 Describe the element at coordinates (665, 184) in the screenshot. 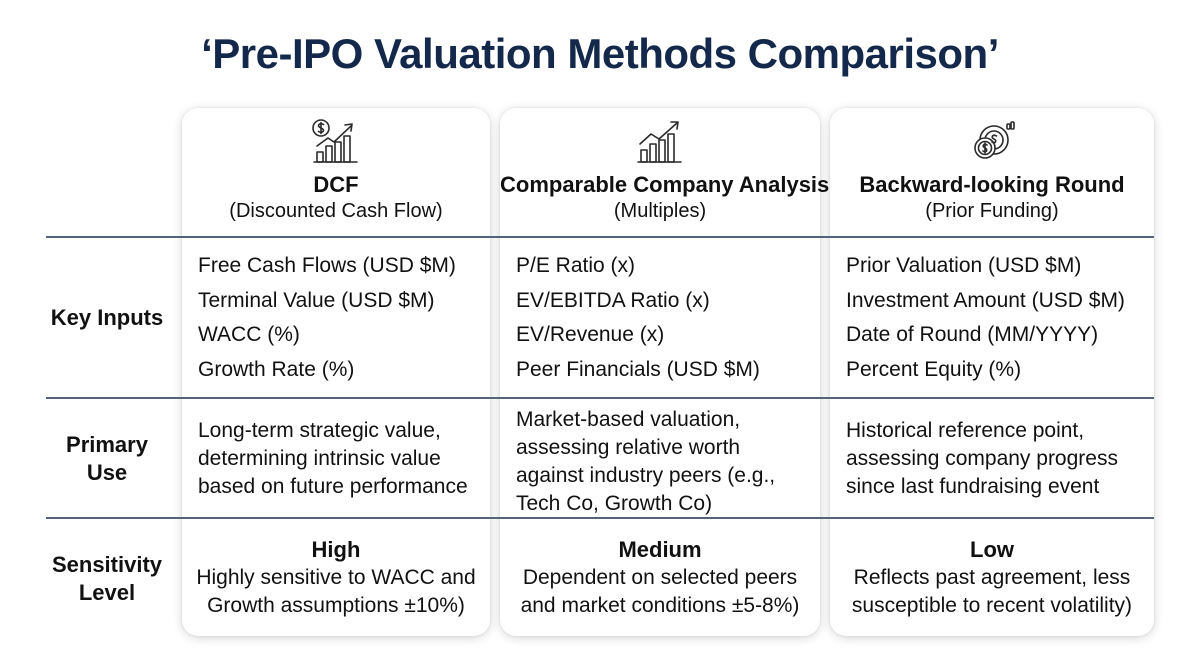

I see `comparable-title: Comparable Company Analysis` at that location.